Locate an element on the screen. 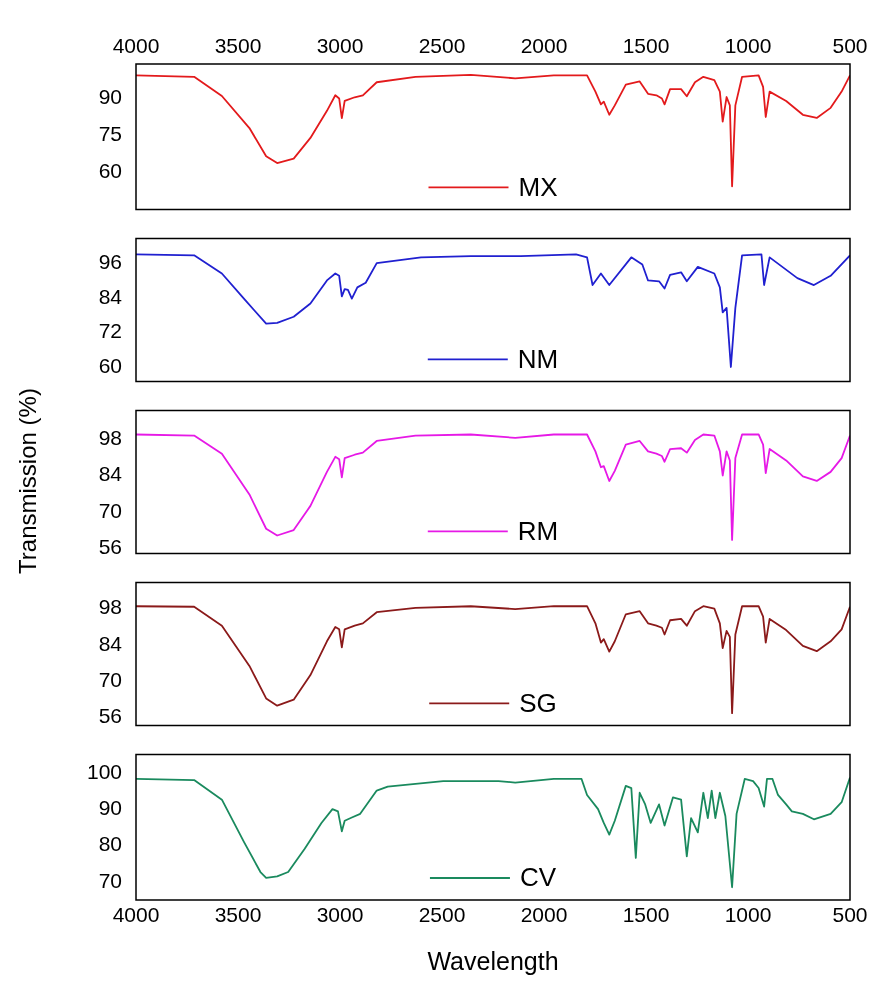 Image resolution: width=872 pixels, height=1003 pixels. legend-label: MX is located at coordinates (538, 186).